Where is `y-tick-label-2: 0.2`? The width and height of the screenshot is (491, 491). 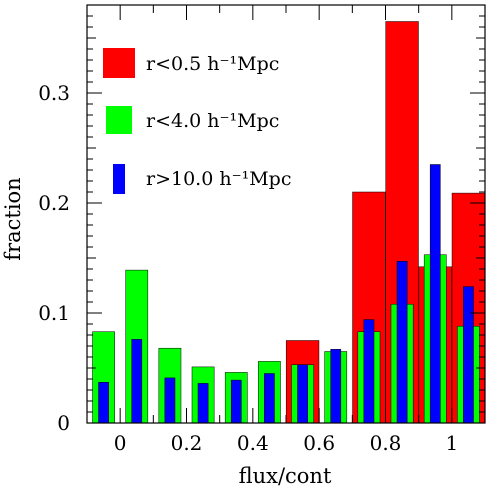 y-tick-label-2: 0.2 is located at coordinates (54, 203).